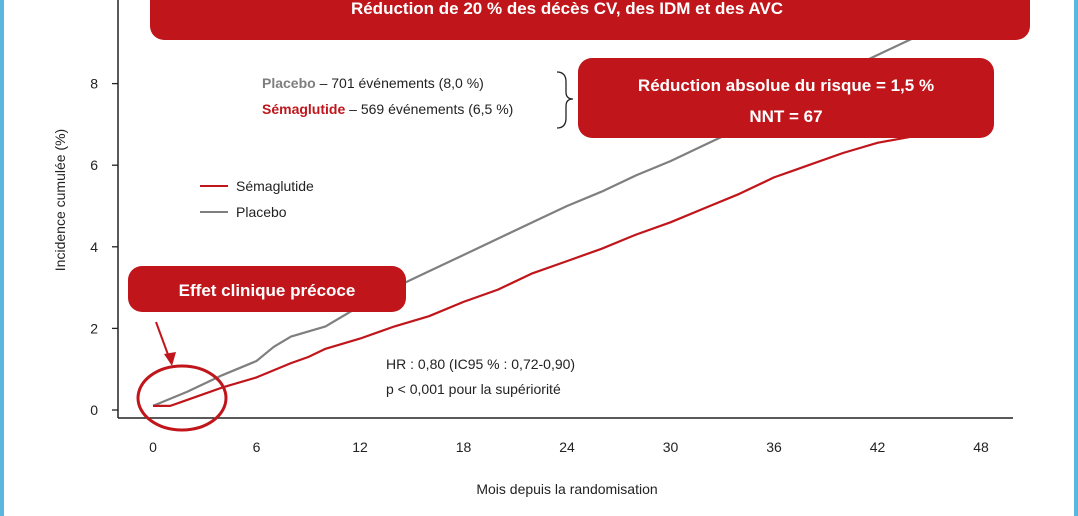 The image size is (1078, 516). I want to click on events-brace, so click(565, 100).